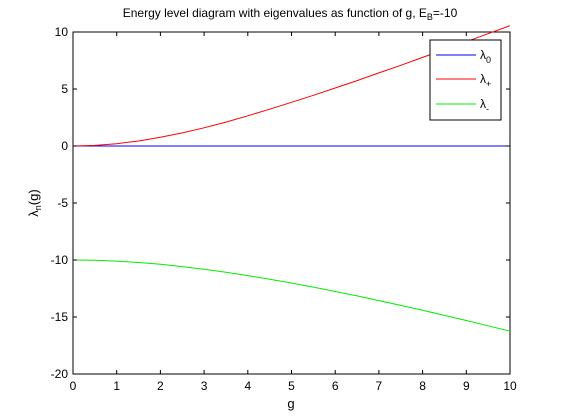  I want to click on y-tick-label: 0, so click(64, 146).